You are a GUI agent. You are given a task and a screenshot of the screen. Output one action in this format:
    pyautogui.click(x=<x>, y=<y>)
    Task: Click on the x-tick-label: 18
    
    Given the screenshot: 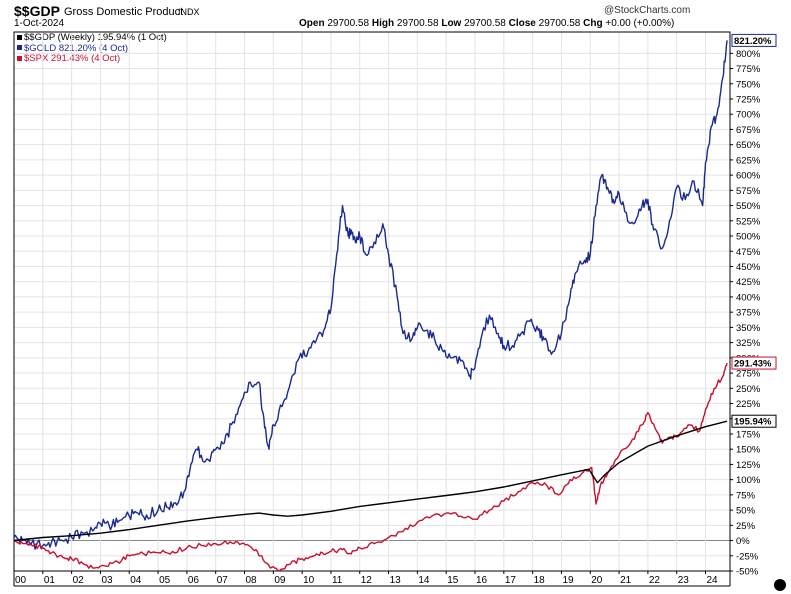 What is the action you would take?
    pyautogui.click(x=540, y=580)
    